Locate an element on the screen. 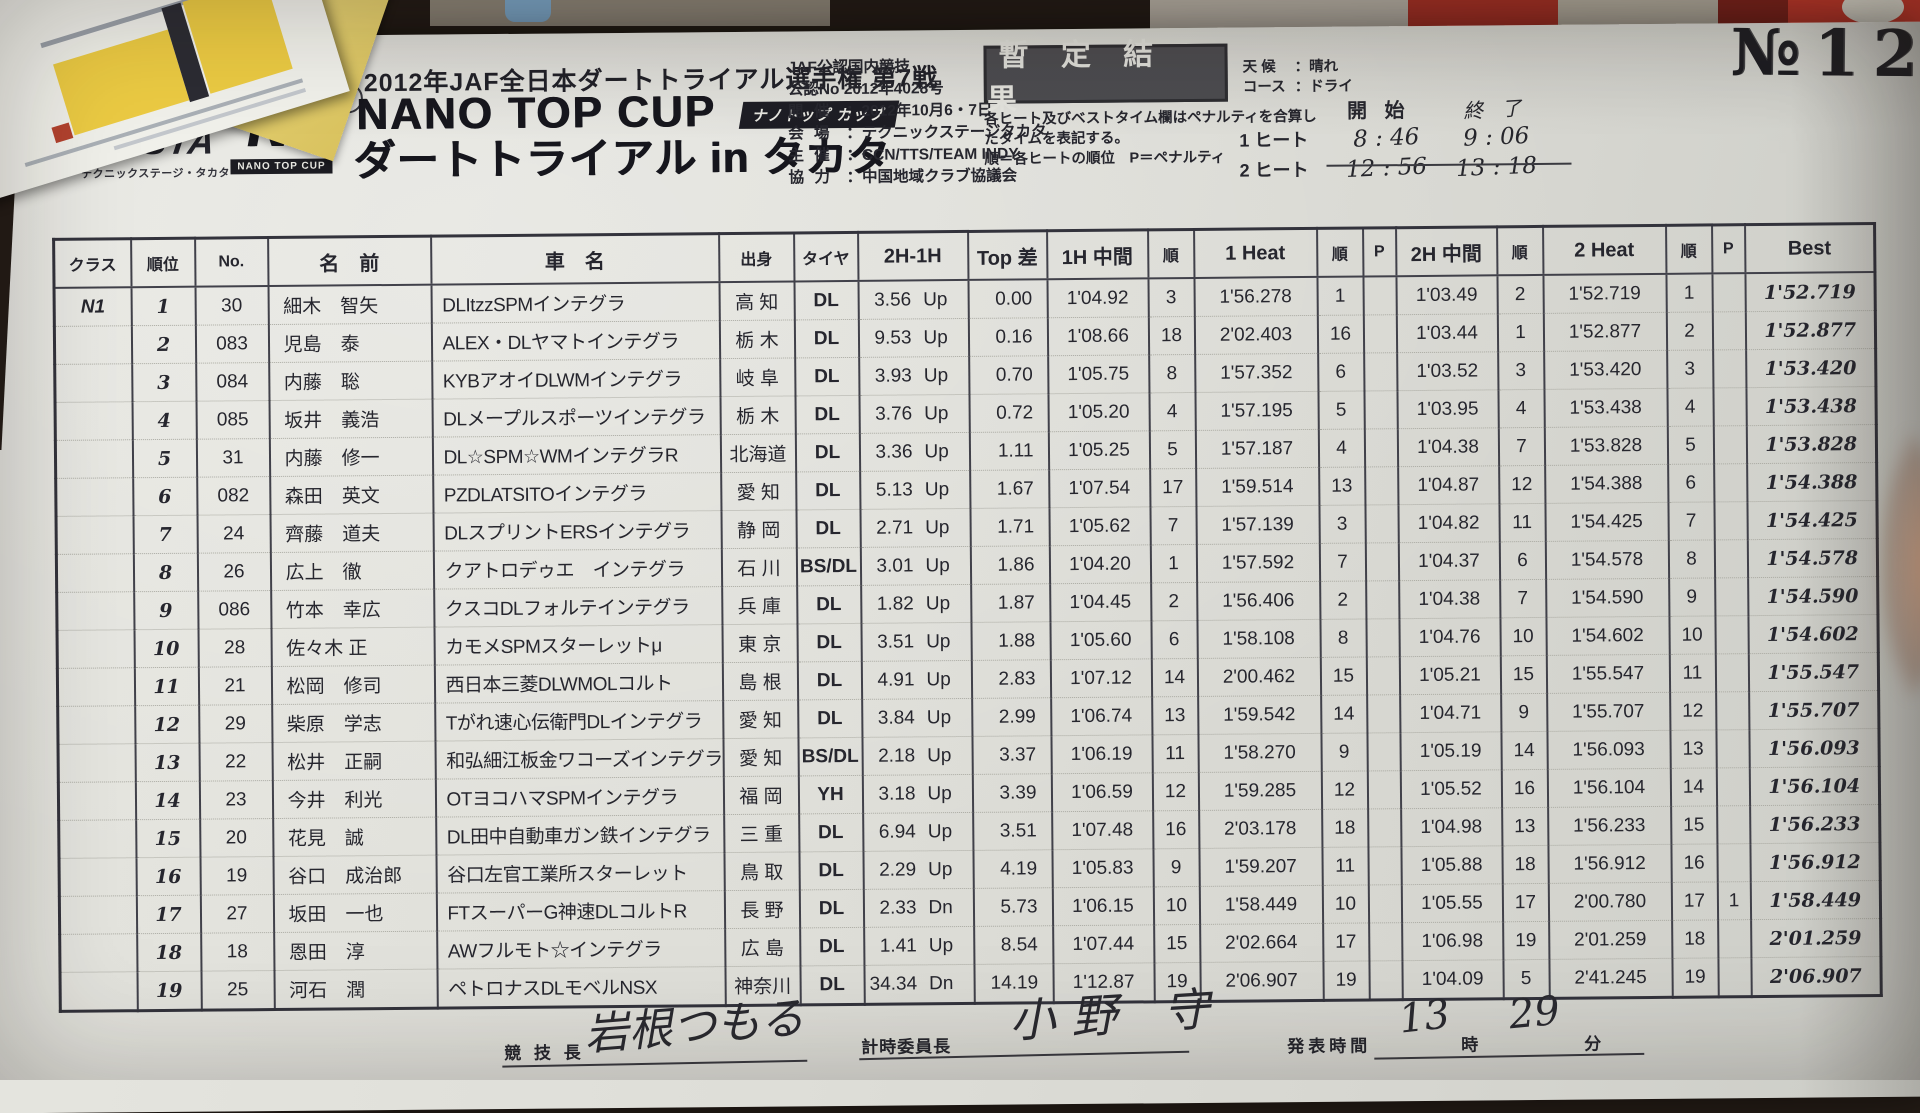  cell-heat2: 2'41.245 is located at coordinates (1610, 978).